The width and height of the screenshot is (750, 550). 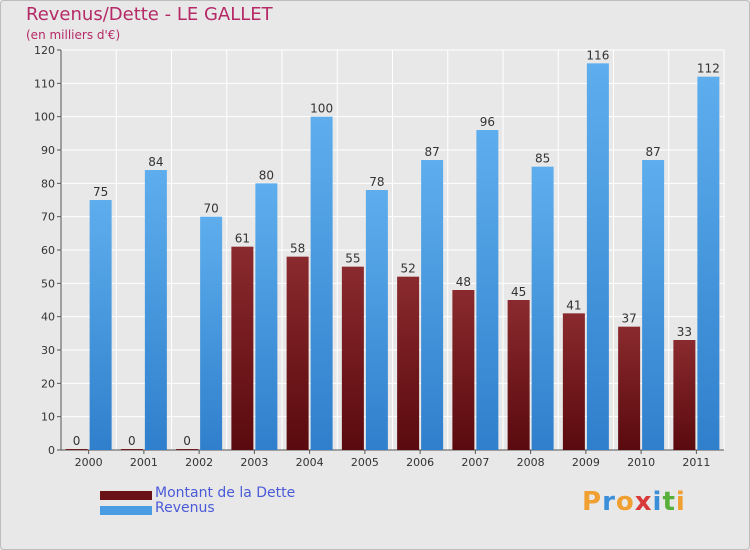 I want to click on y-tick-label-60: 60, so click(x=48, y=250).